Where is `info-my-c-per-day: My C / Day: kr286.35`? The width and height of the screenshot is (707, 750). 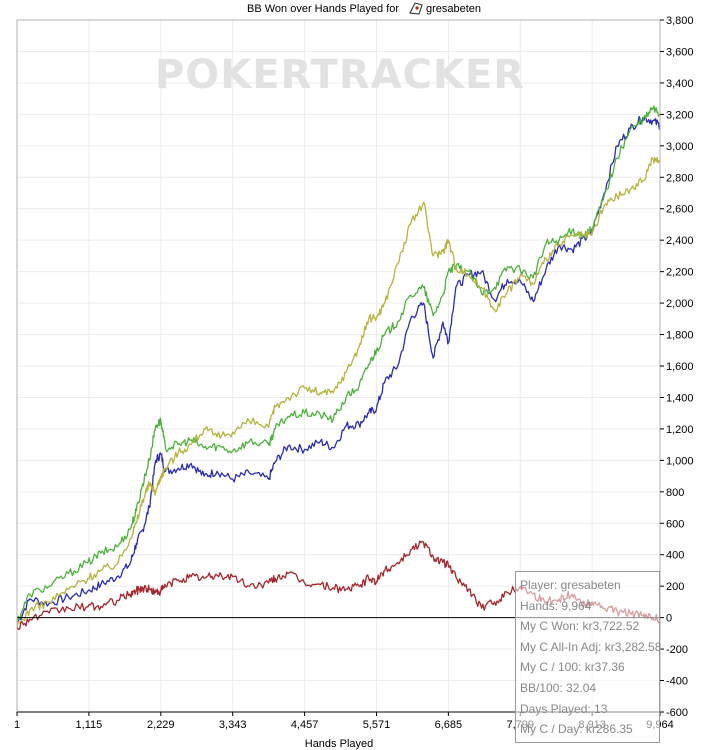
info-my-c-per-day: My C / Day: kr286.35 is located at coordinates (576, 729).